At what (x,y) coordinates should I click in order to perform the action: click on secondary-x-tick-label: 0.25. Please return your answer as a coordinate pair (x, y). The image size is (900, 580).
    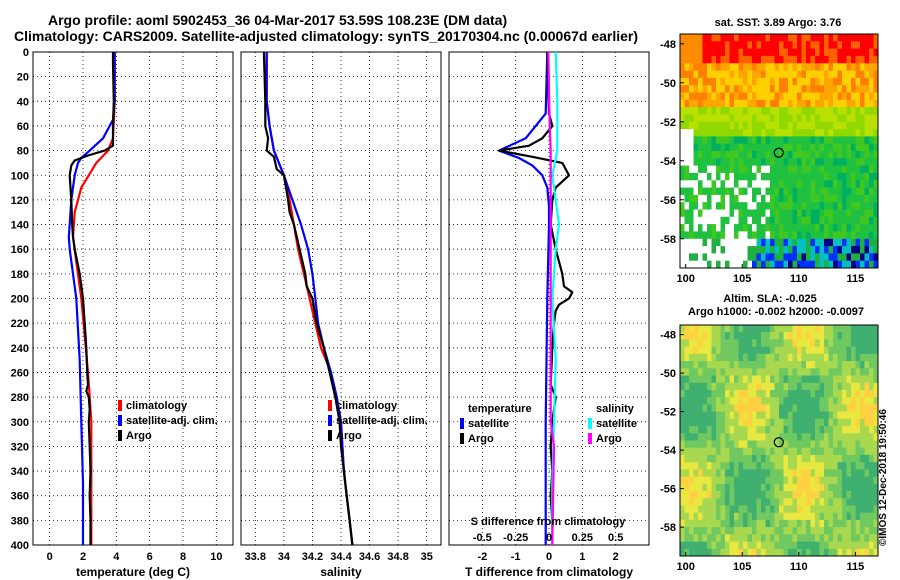
    Looking at the image, I should click on (582, 538).